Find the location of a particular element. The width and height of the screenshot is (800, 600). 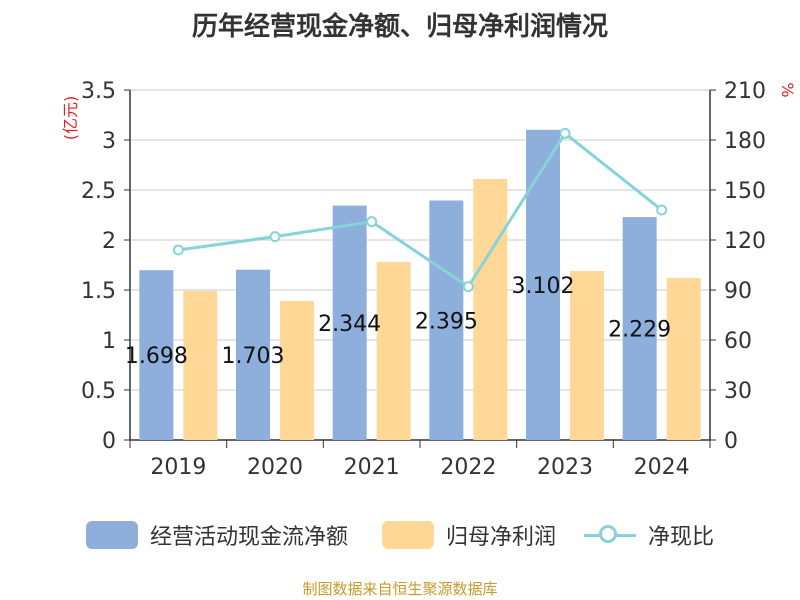

y-right-tick-label: 150 is located at coordinates (745, 191).